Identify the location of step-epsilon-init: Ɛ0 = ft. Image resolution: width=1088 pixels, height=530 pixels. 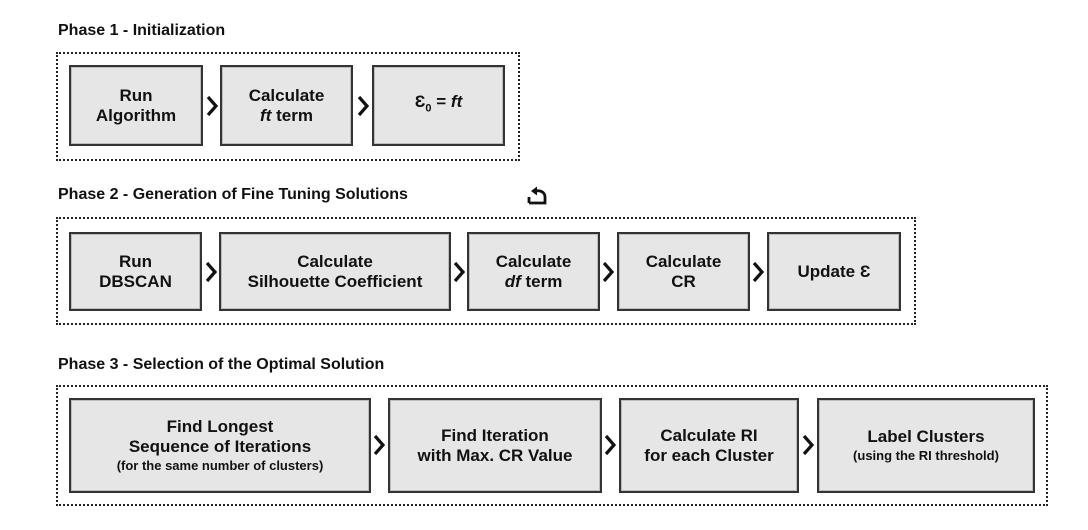
(438, 105).